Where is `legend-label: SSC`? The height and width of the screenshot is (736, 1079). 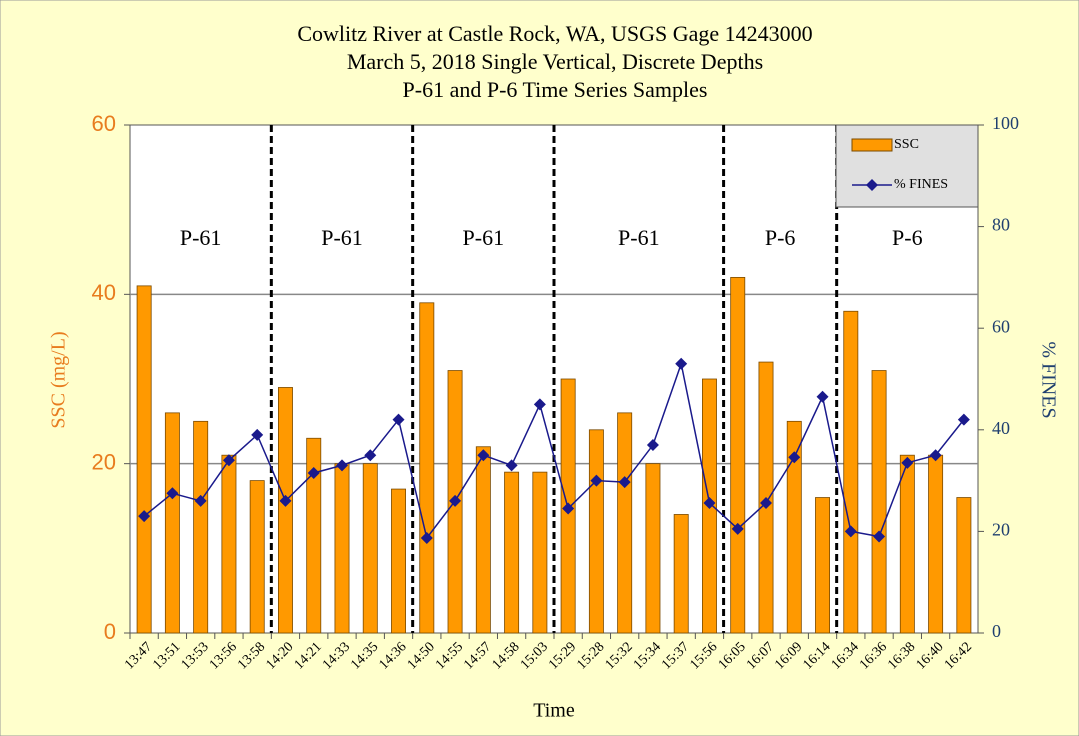
legend-label: SSC is located at coordinates (906, 144).